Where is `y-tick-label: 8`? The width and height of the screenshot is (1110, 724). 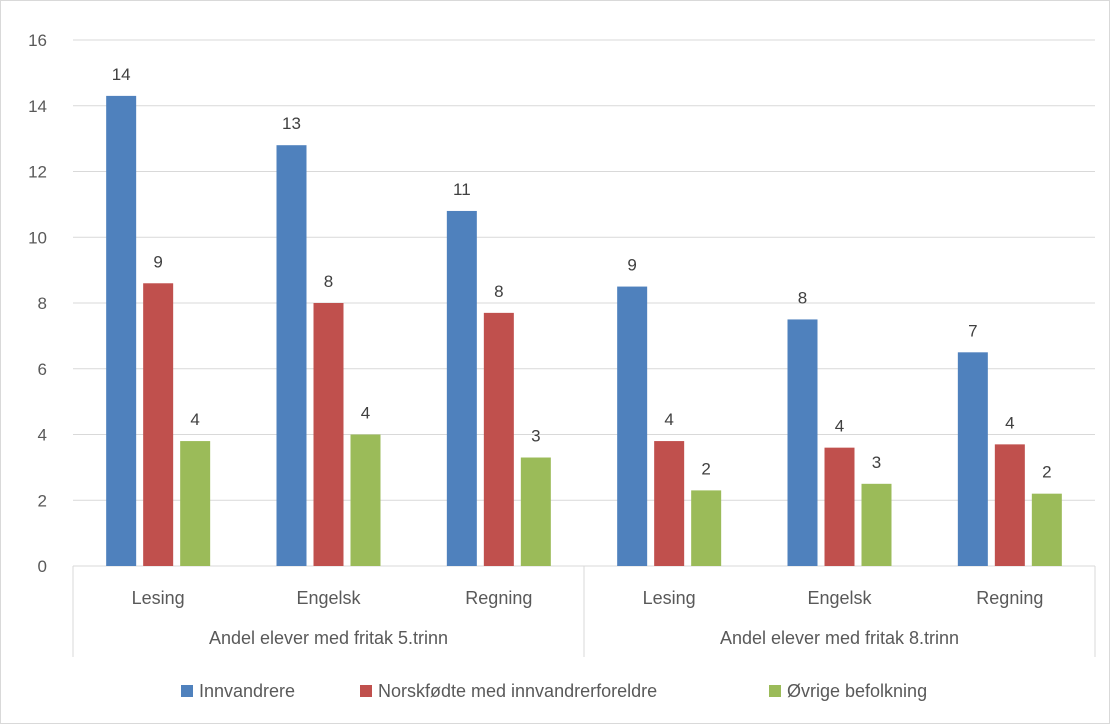
y-tick-label: 8 is located at coordinates (42, 303).